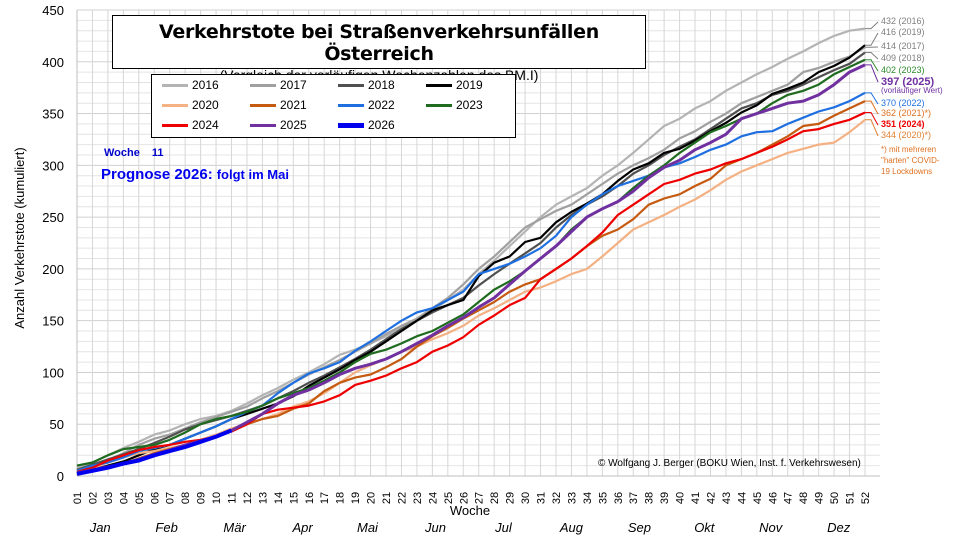 This screenshot has height=546, width=956. What do you see at coordinates (278, 105) in the screenshot?
I see `legend-item-2021: 2021` at bounding box center [278, 105].